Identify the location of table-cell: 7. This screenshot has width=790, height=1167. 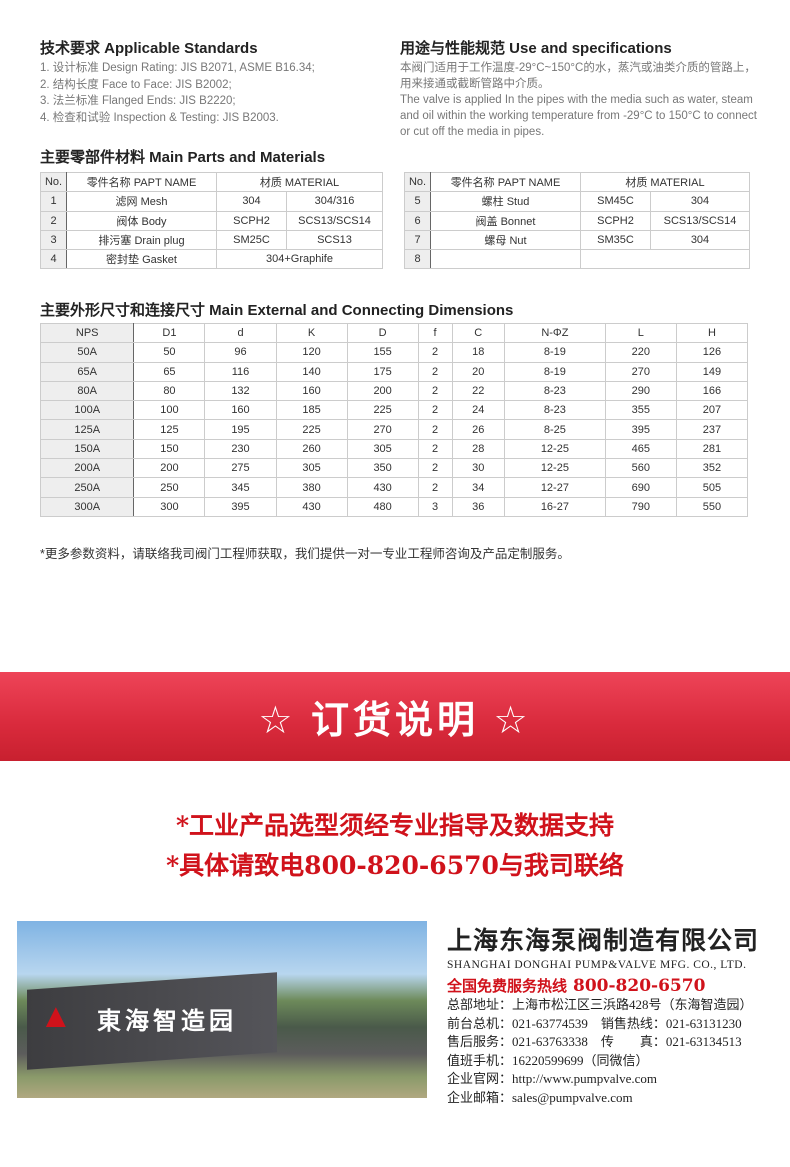
(417, 240).